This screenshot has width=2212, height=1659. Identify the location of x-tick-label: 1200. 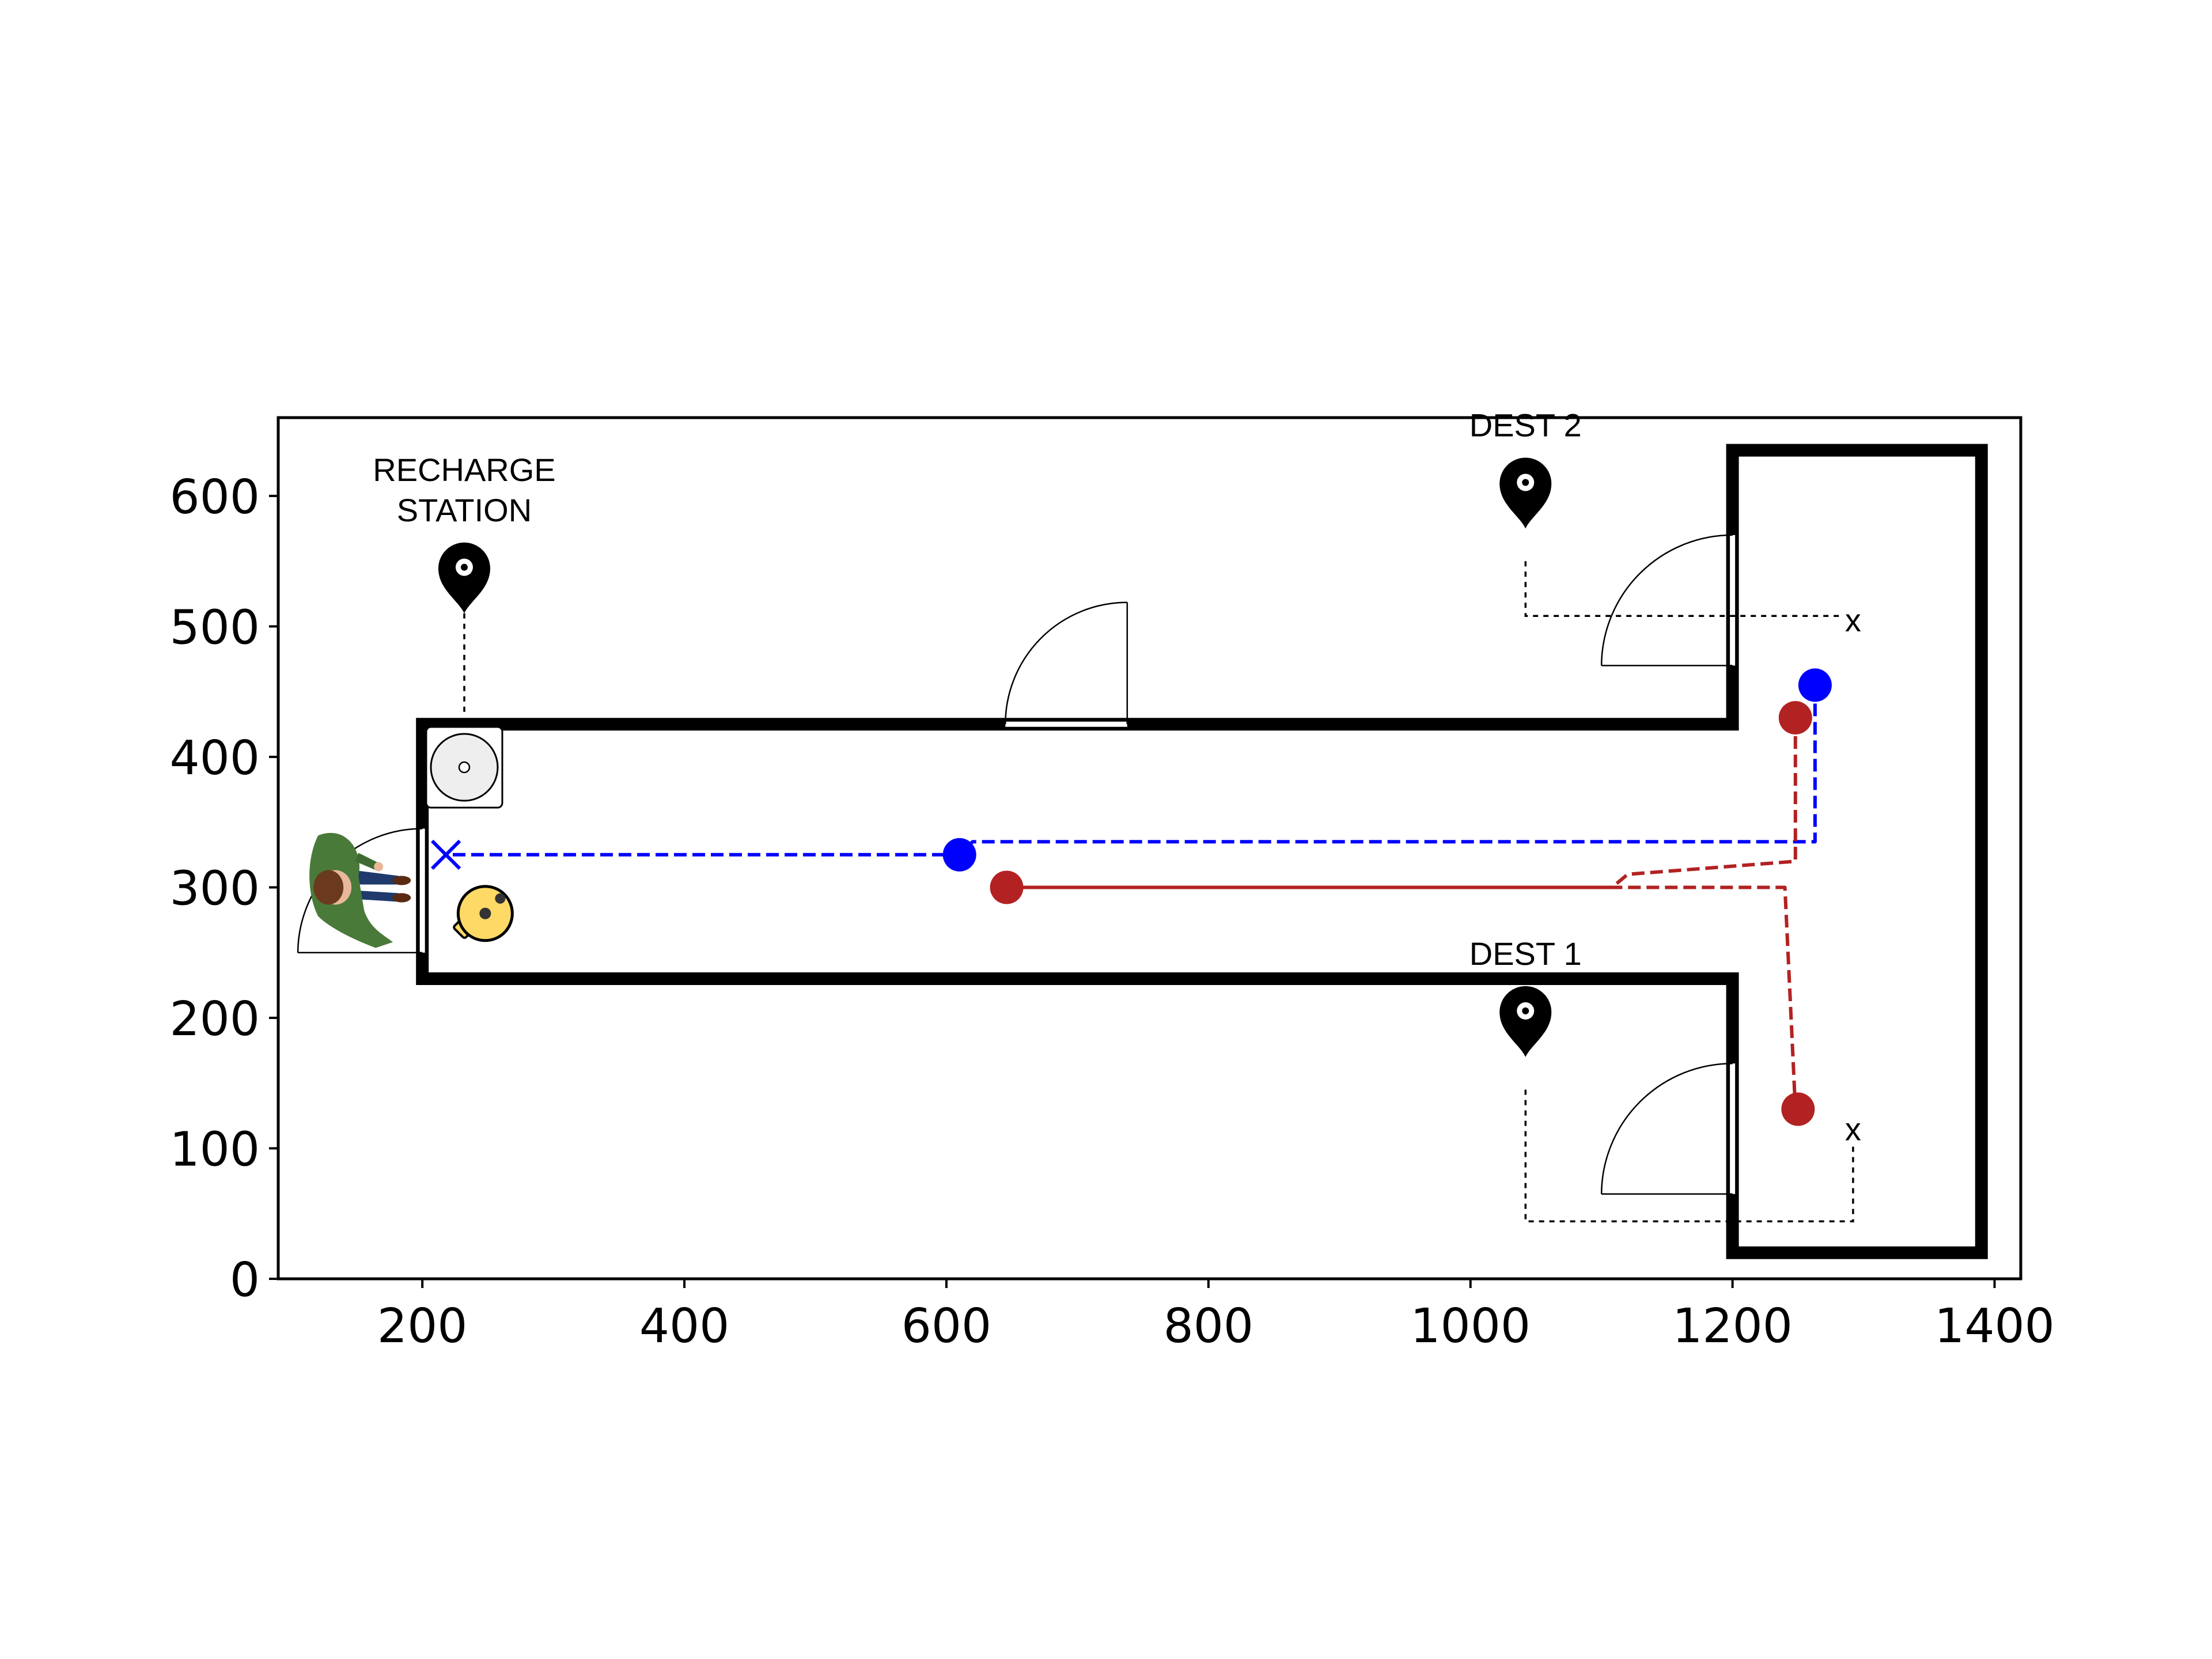
(1732, 1326).